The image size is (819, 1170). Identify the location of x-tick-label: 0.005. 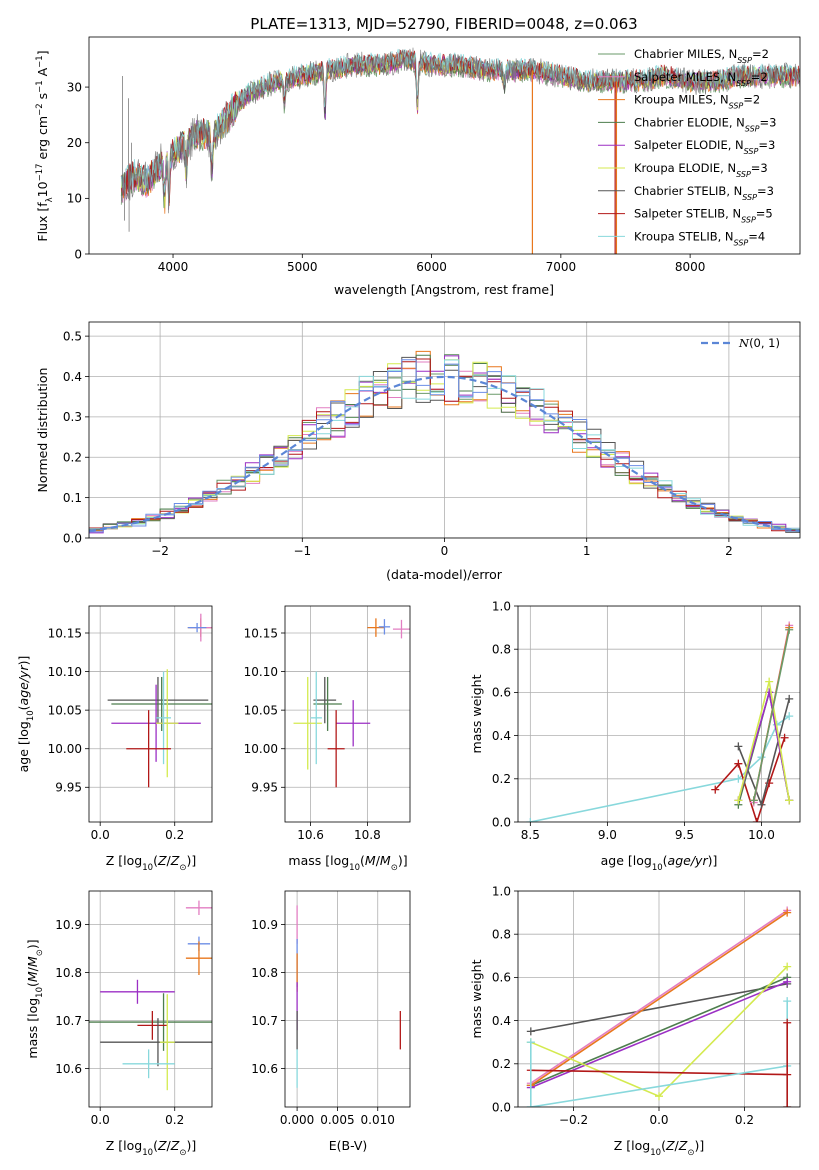
(337, 1120).